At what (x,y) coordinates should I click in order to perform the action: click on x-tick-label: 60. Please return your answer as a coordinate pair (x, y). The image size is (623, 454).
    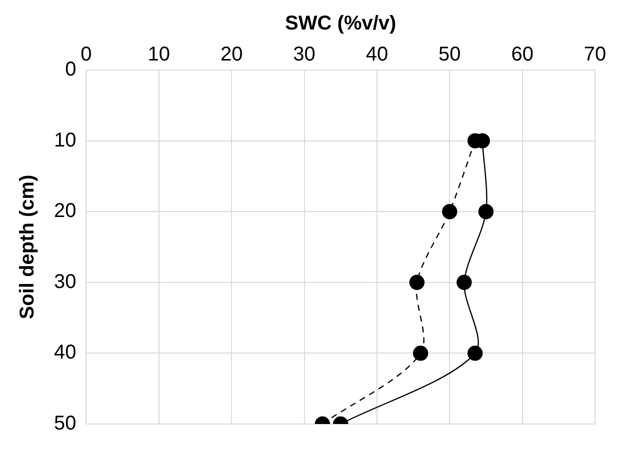
    Looking at the image, I should click on (522, 55).